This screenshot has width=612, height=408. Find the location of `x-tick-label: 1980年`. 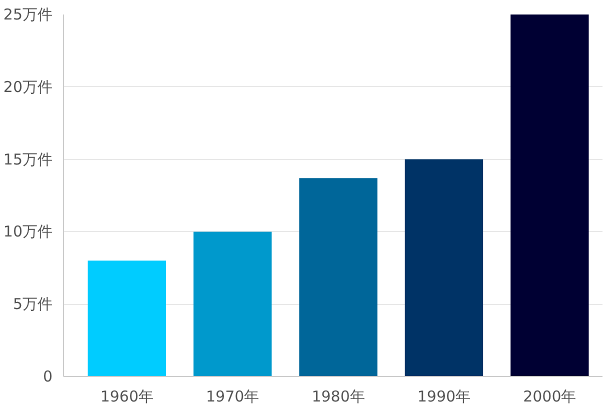

x-tick-label: 1980年 is located at coordinates (338, 397).